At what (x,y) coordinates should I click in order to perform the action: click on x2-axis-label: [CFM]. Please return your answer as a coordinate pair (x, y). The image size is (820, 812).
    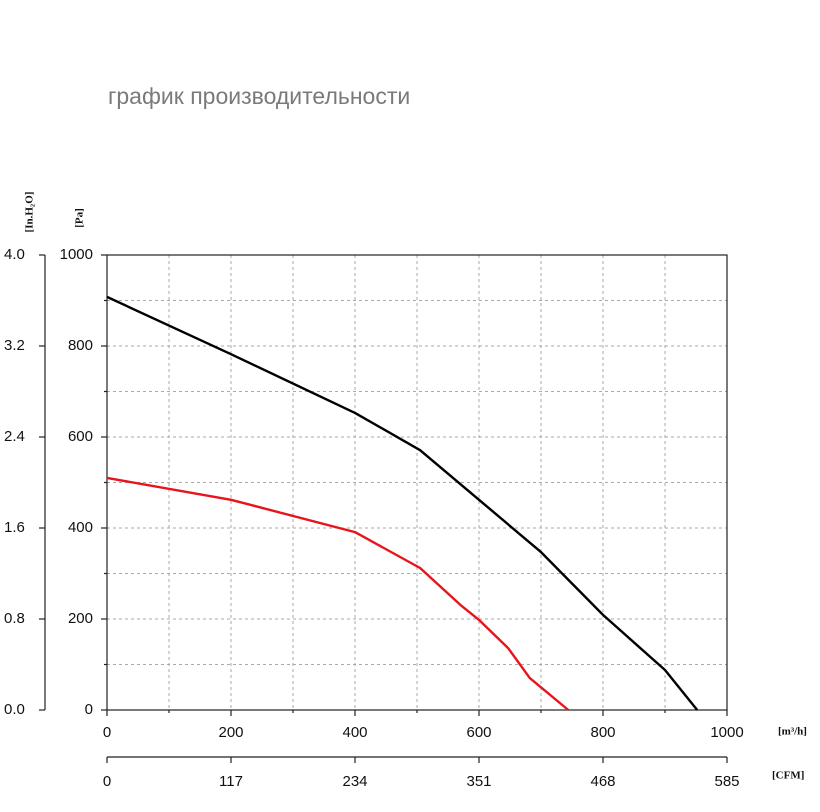
    Looking at the image, I should click on (788, 776).